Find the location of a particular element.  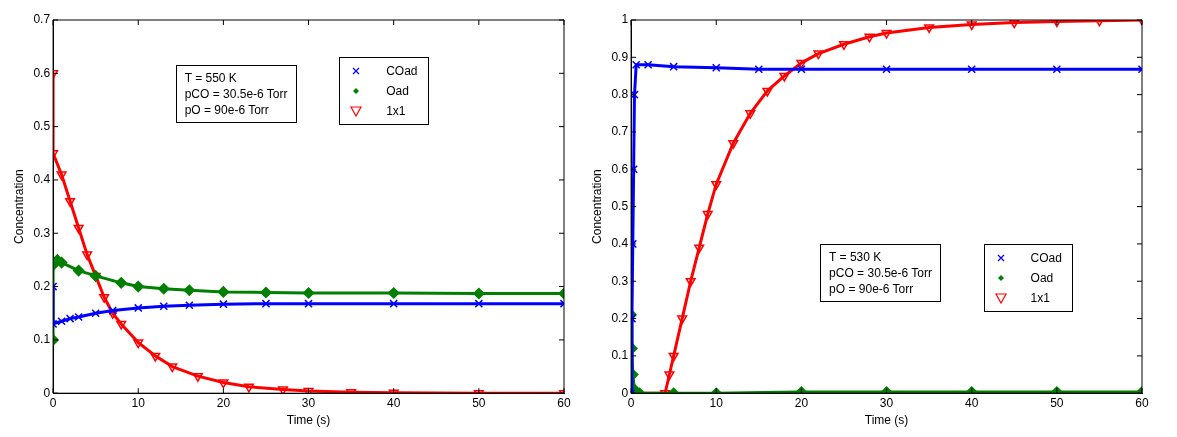

annotation: T = 530 K is located at coordinates (856, 256).